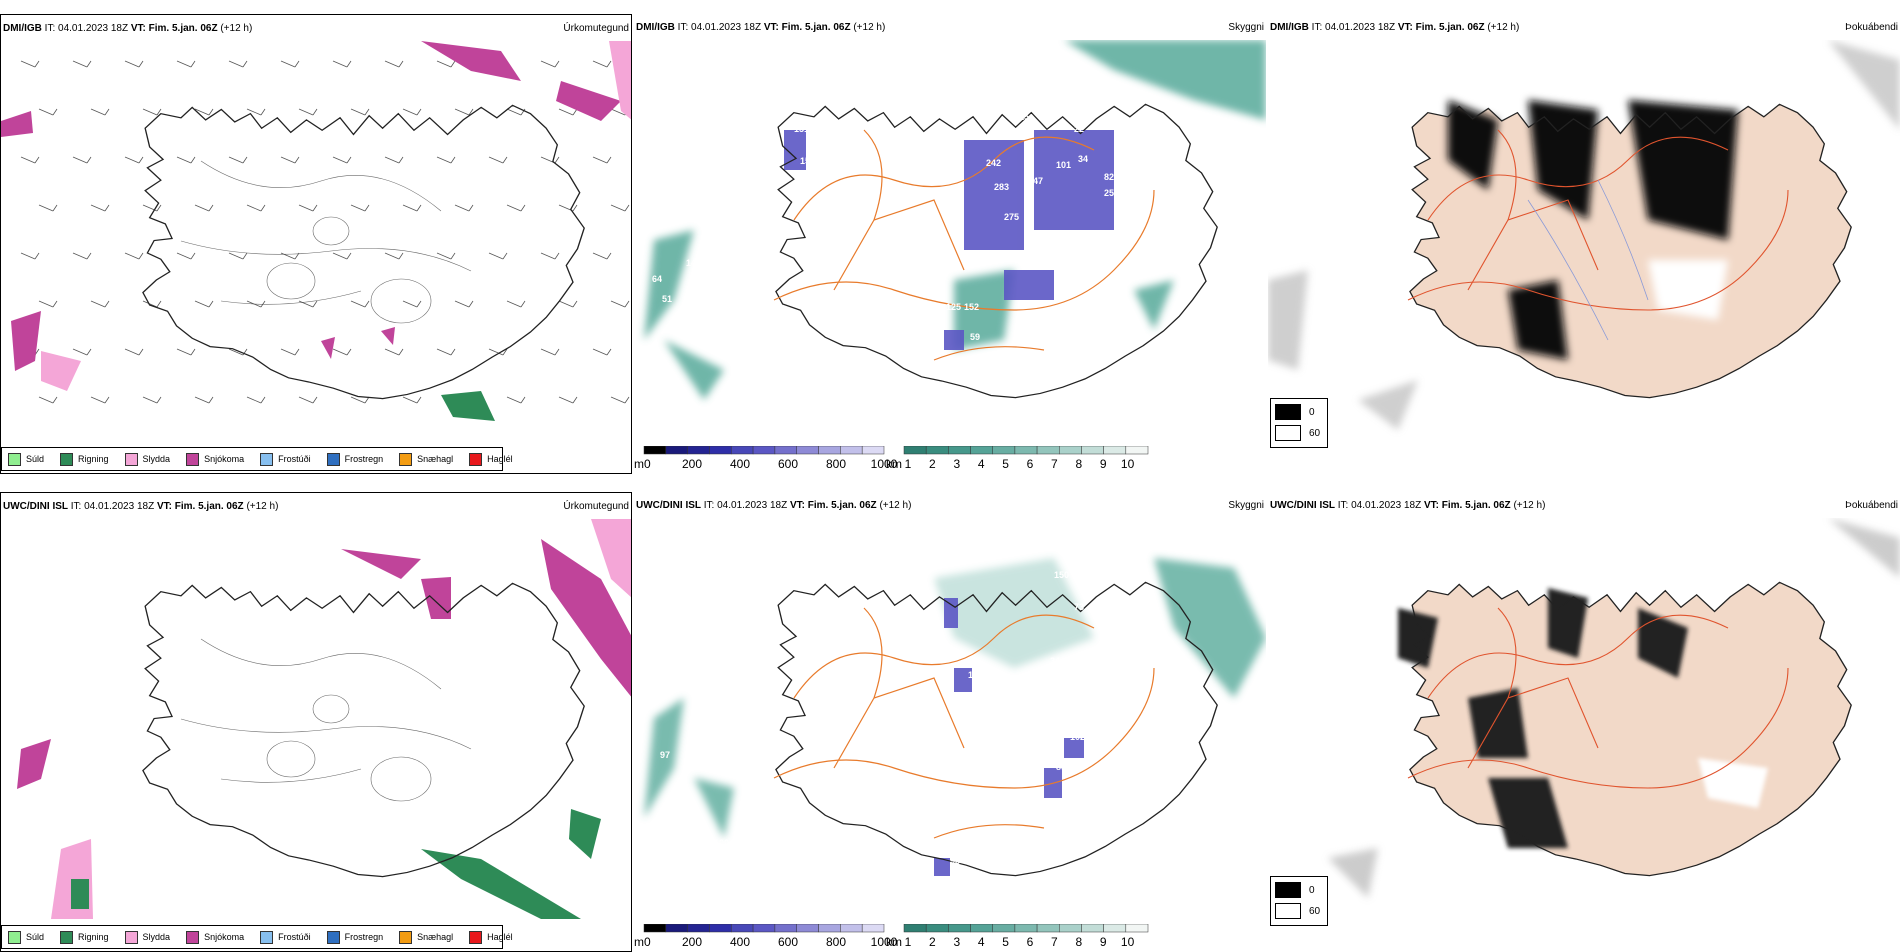  What do you see at coordinates (693, 263) in the screenshot?
I see `height-label: 147` at bounding box center [693, 263].